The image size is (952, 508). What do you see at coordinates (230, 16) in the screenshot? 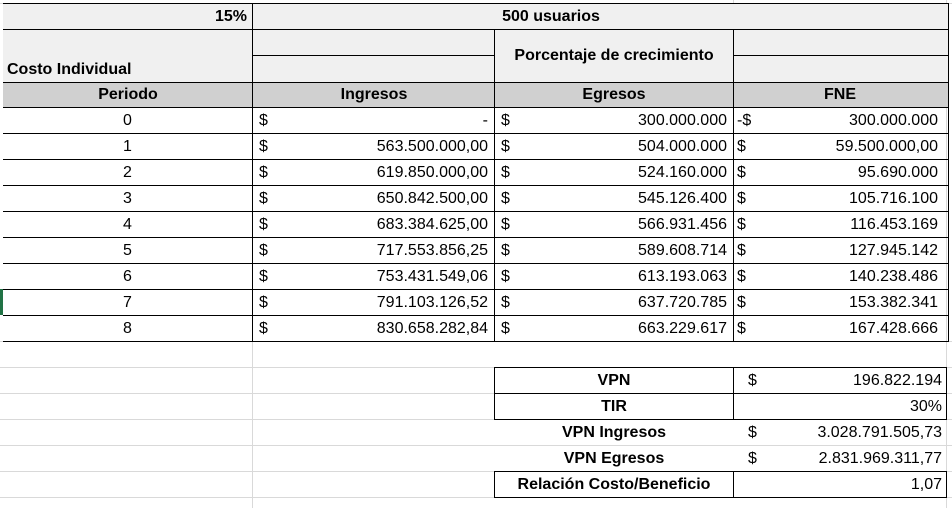
I see `growth-rate: 15%` at bounding box center [230, 16].